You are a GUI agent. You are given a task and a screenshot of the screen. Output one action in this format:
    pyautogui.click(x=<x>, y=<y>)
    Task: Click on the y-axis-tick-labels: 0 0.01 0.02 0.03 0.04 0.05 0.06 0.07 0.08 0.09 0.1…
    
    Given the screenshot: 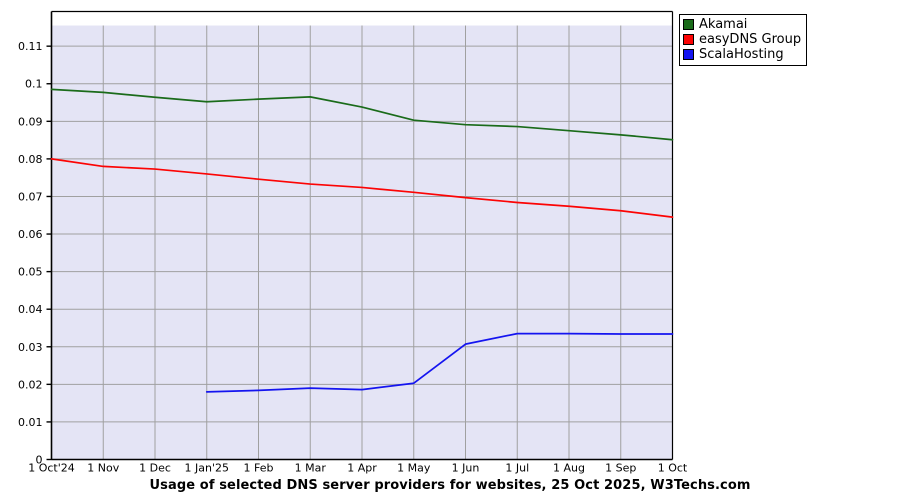 What is the action you would take?
    pyautogui.click(x=30, y=253)
    